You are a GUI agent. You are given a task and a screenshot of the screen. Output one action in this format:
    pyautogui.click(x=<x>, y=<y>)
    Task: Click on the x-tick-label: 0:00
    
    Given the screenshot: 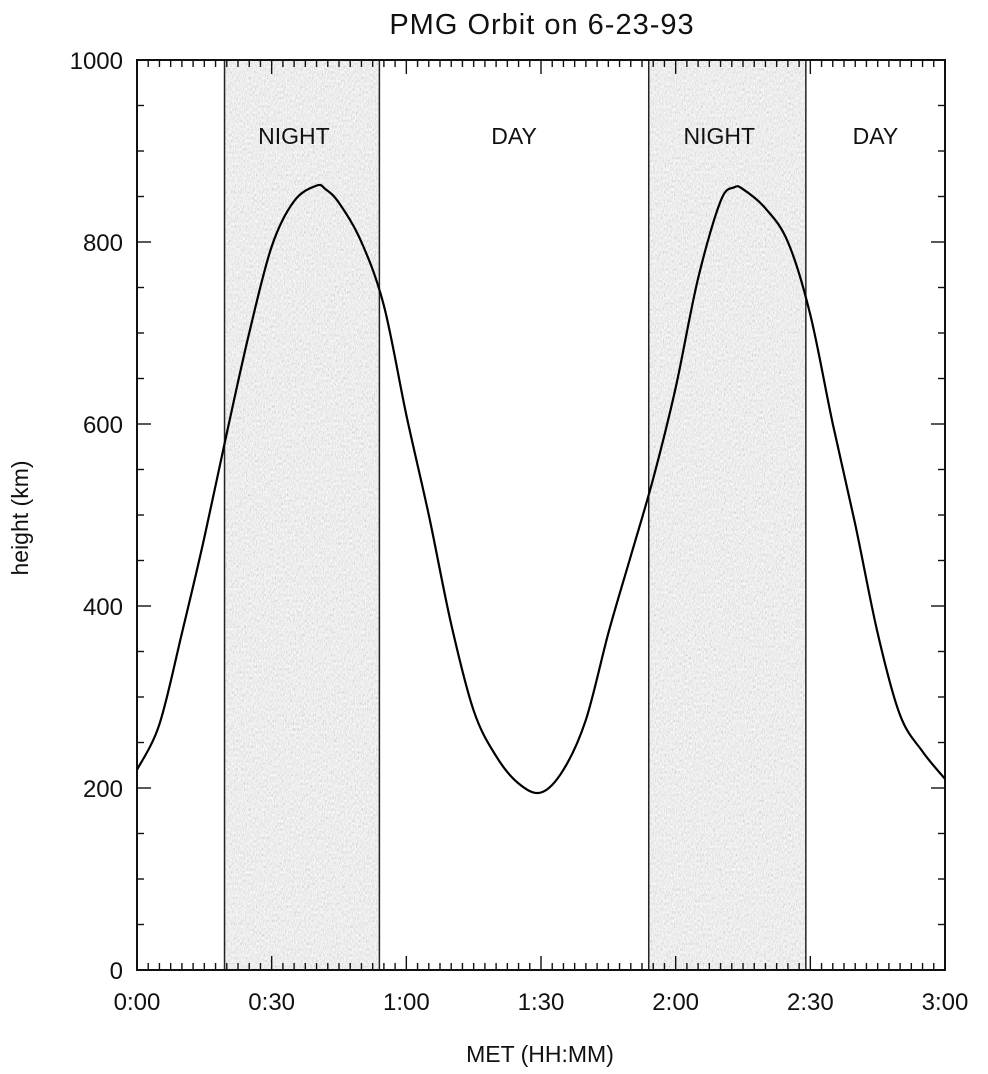 What is the action you would take?
    pyautogui.click(x=137, y=1002)
    